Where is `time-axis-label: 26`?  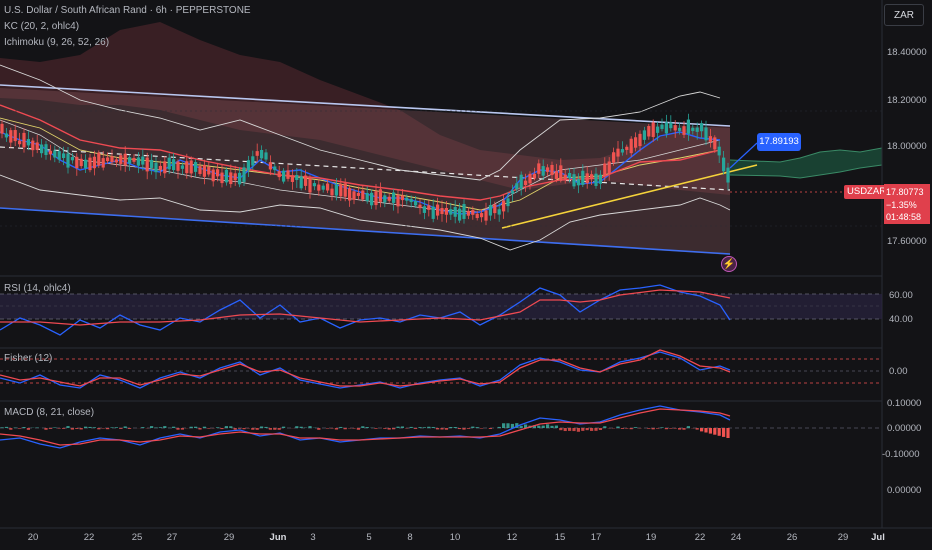 time-axis-label: 26 is located at coordinates (792, 537).